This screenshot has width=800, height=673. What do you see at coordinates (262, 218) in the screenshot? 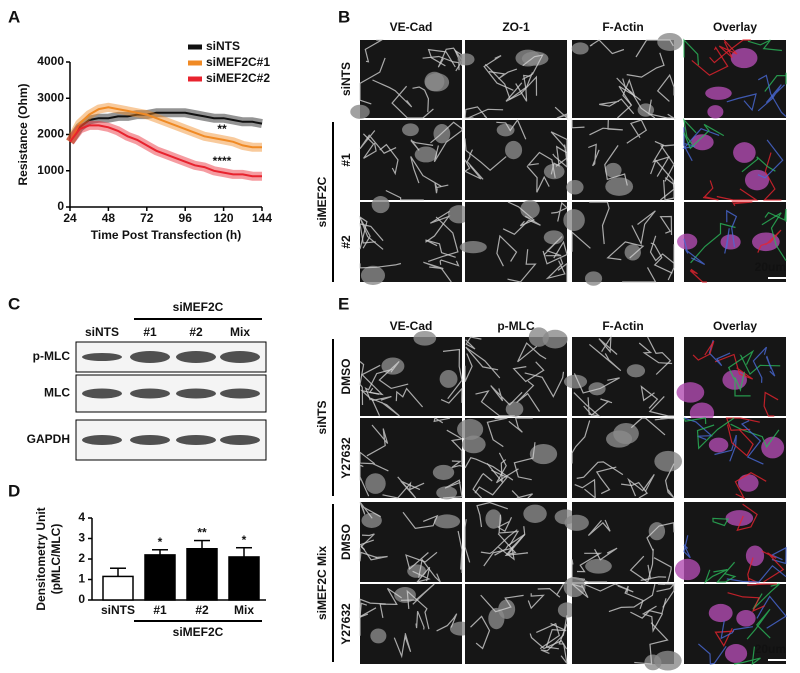
I see `x-tick-label: 144` at bounding box center [262, 218].